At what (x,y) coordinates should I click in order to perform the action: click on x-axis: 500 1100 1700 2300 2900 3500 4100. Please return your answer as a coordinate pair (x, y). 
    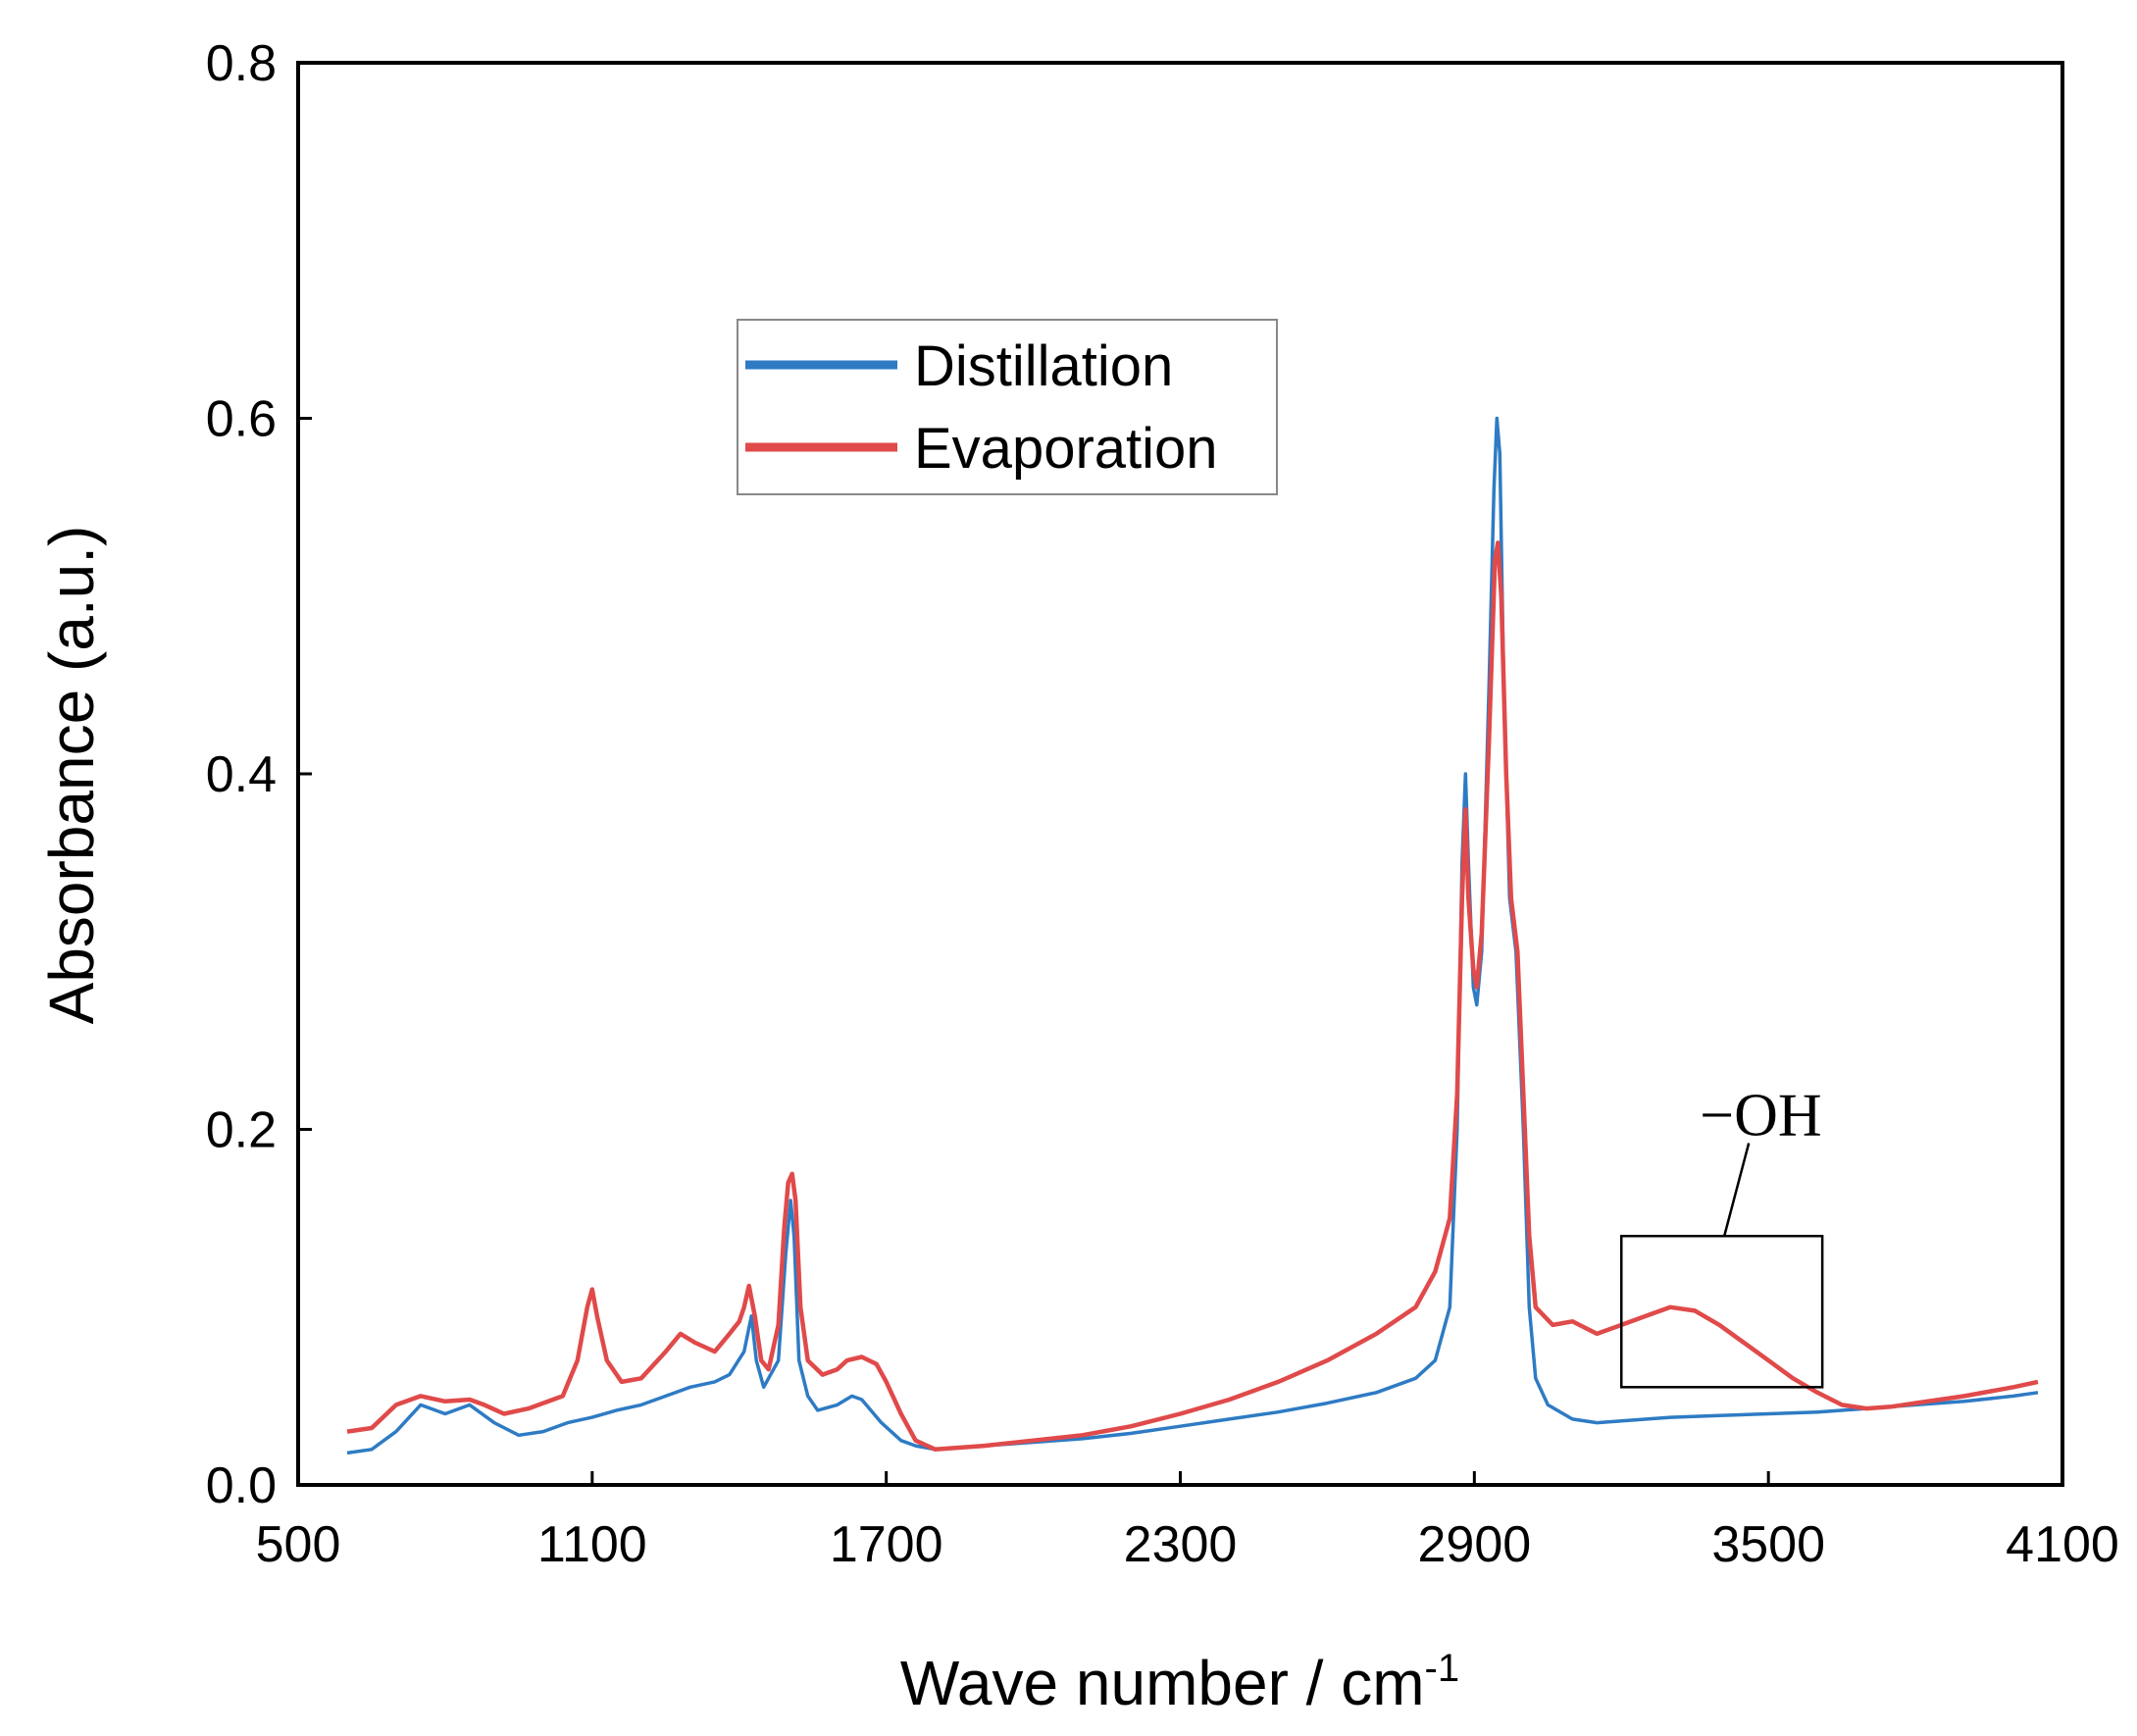
    Looking at the image, I should click on (1187, 1522).